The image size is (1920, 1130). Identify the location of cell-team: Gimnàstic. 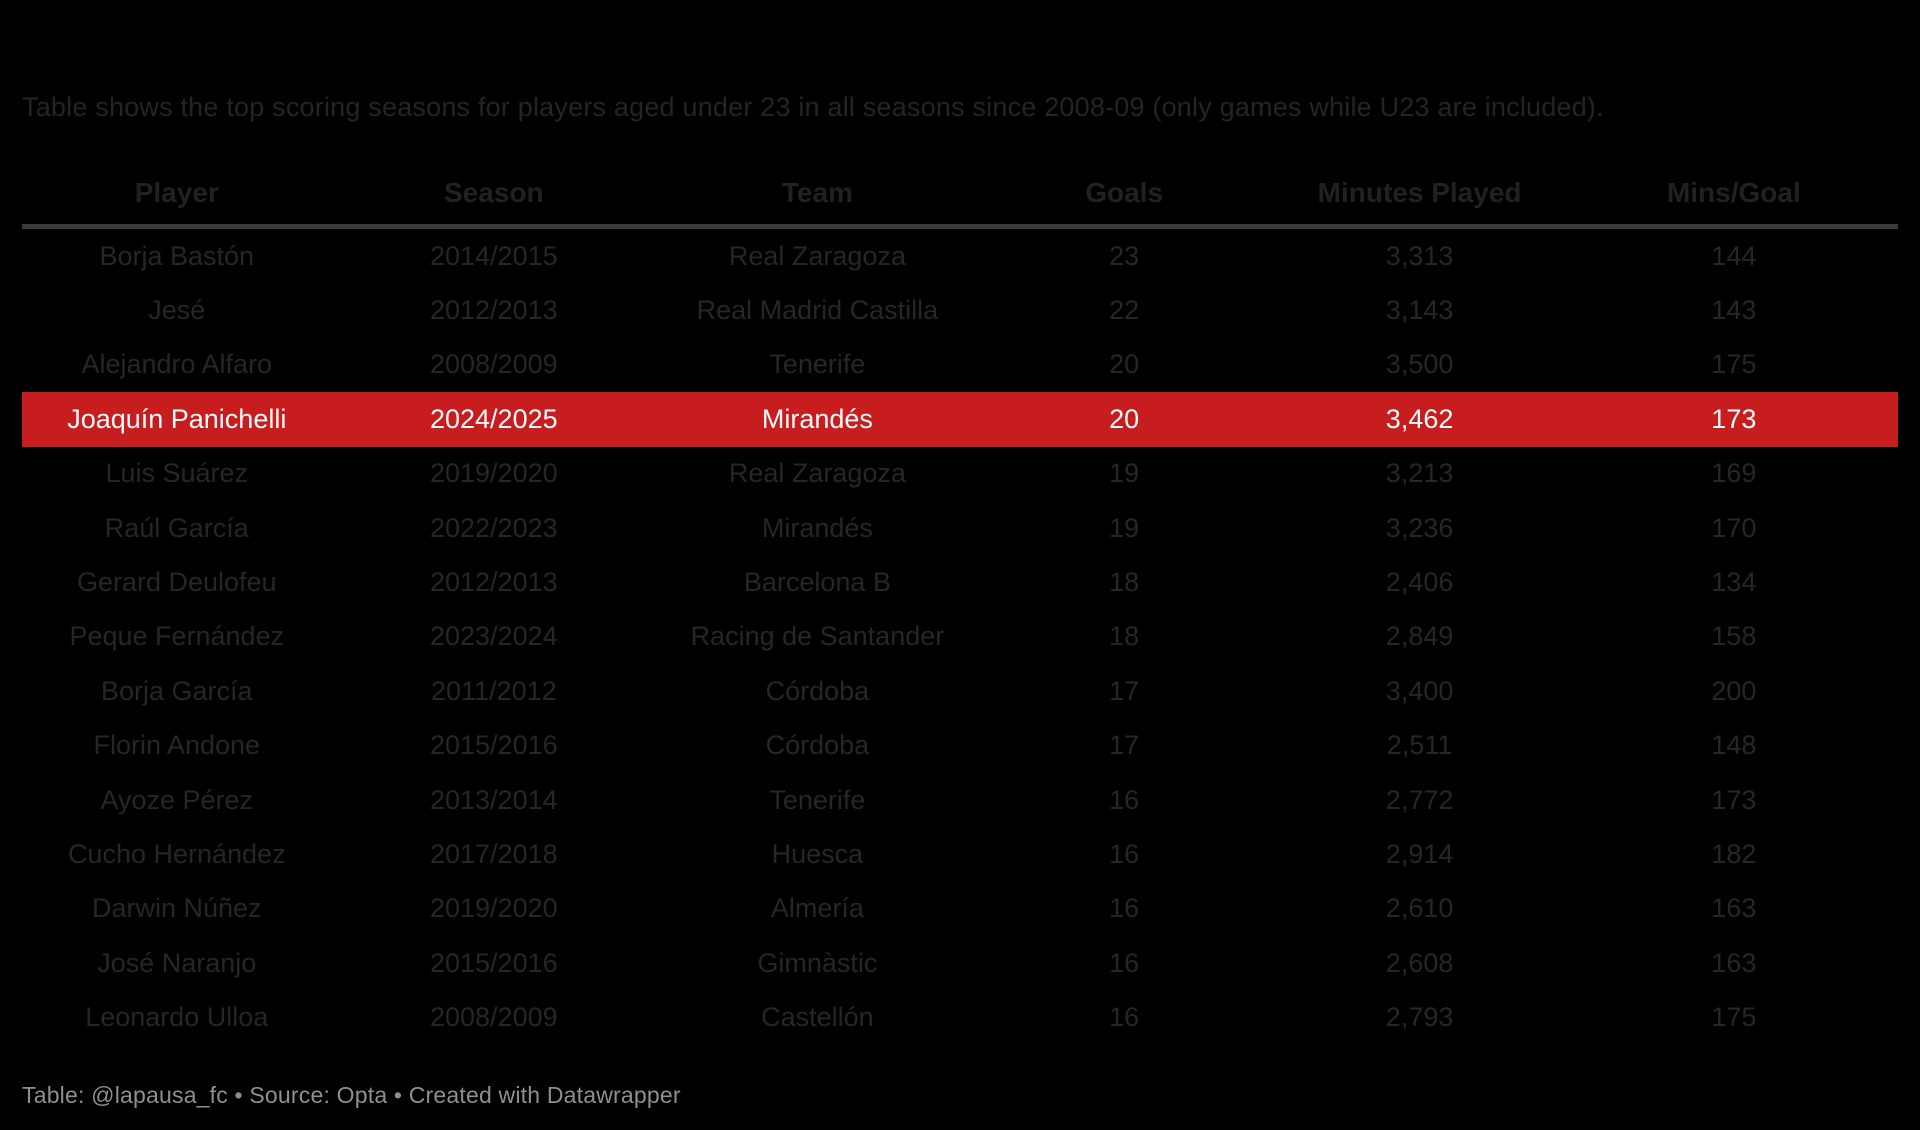
(817, 962).